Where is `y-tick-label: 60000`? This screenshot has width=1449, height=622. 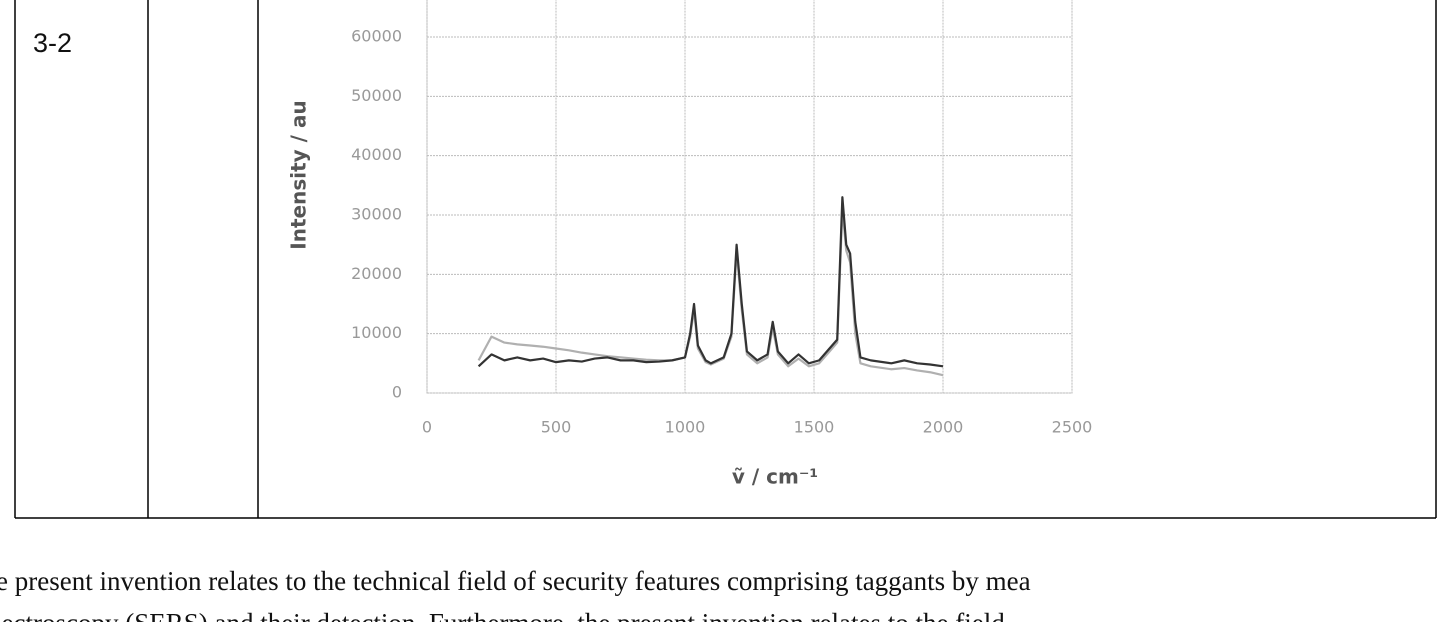
y-tick-label: 60000 is located at coordinates (376, 36).